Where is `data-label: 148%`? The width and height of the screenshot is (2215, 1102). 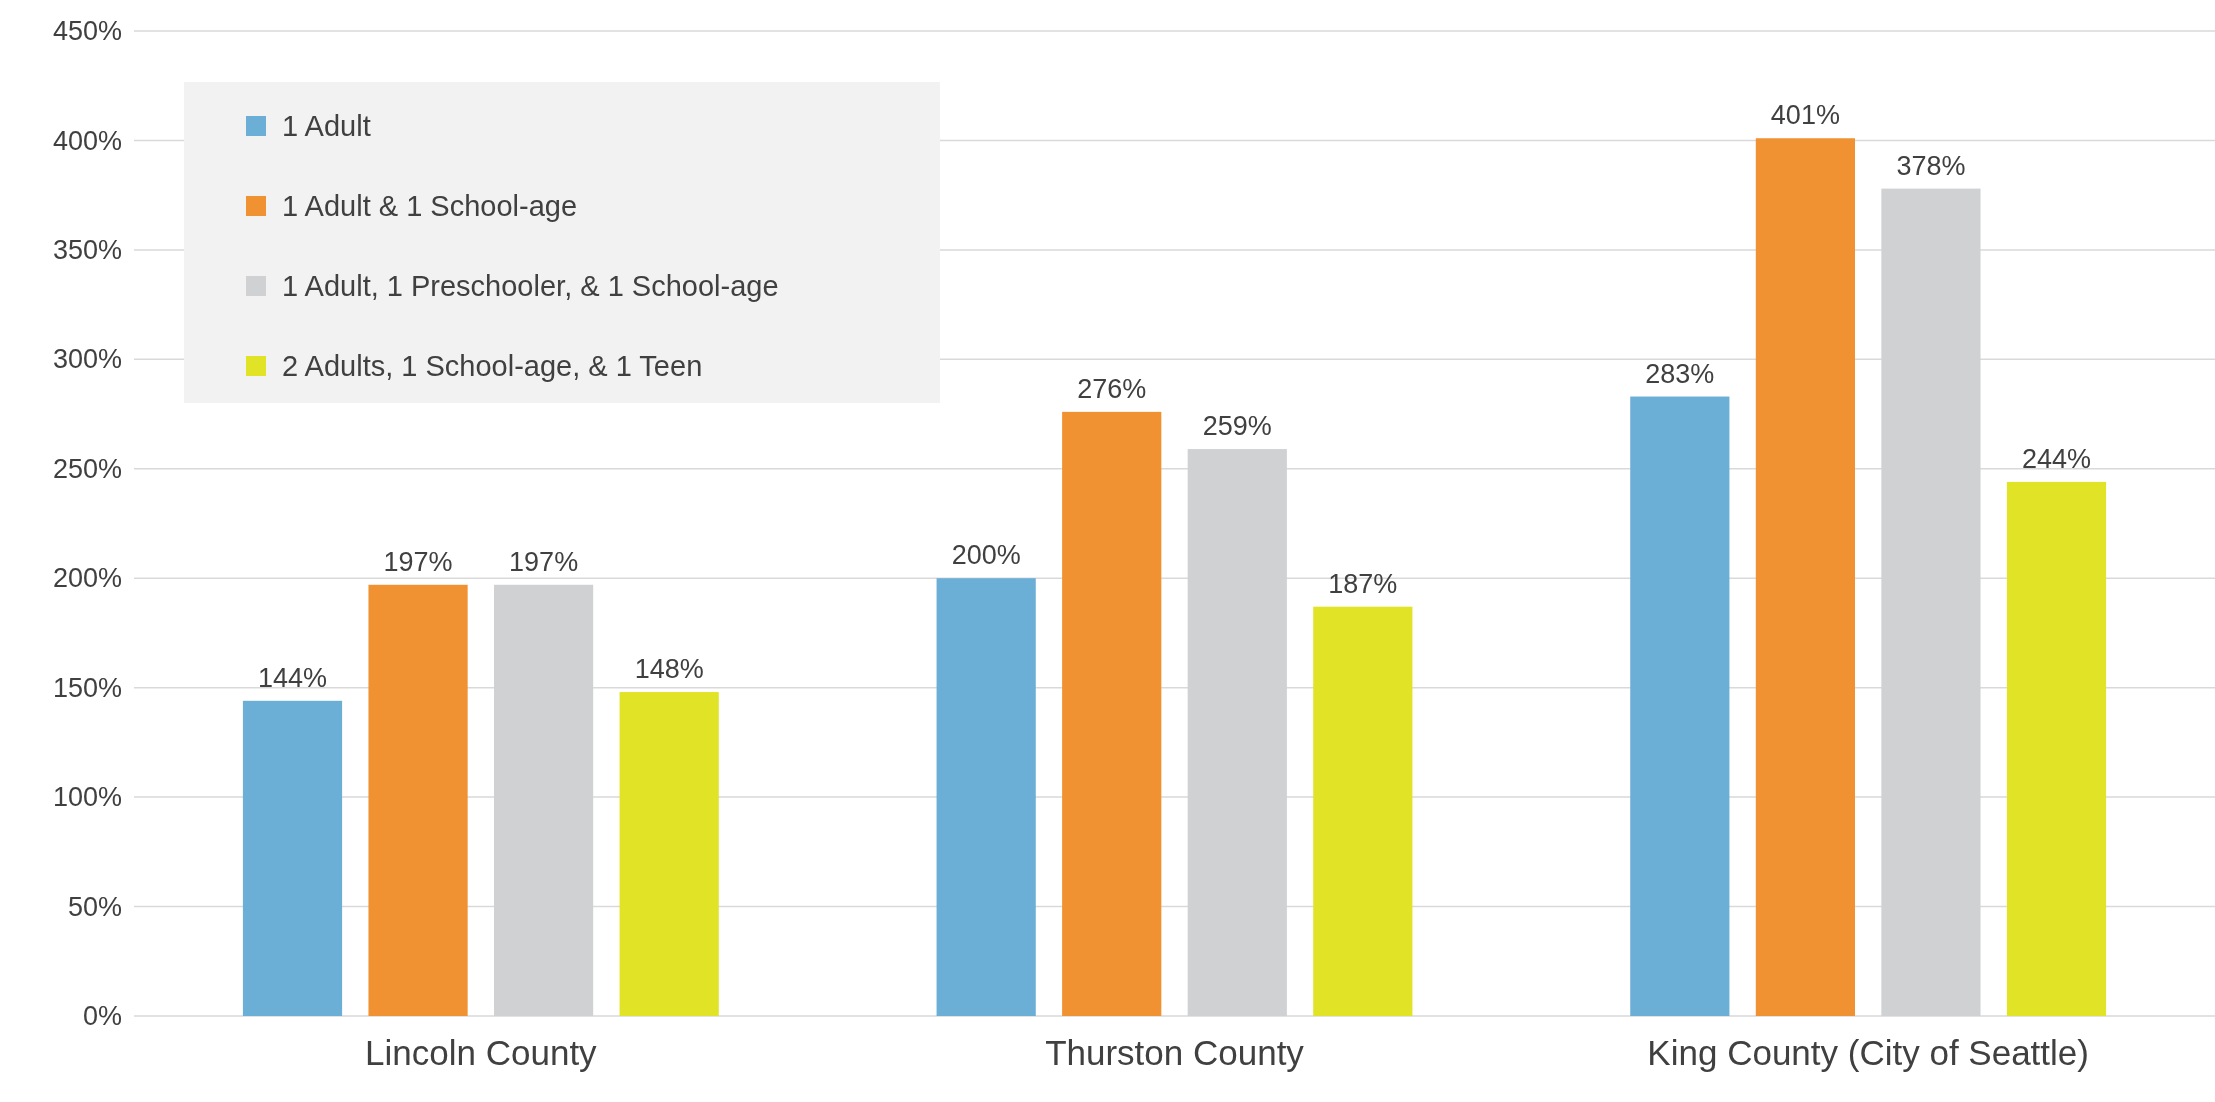
data-label: 148% is located at coordinates (669, 669).